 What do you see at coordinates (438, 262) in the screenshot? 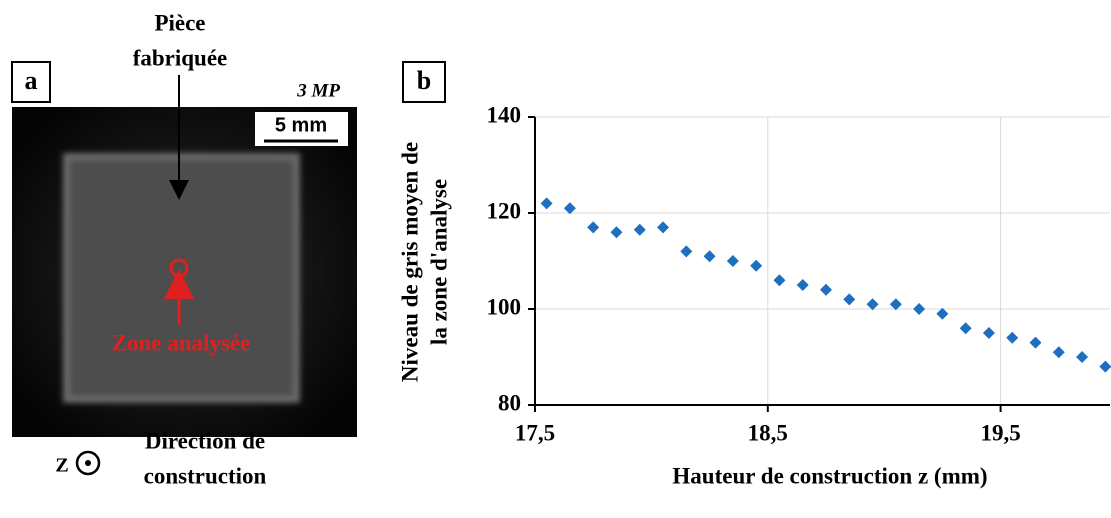
I see `y-axis-title: la zone d'analyse` at bounding box center [438, 262].